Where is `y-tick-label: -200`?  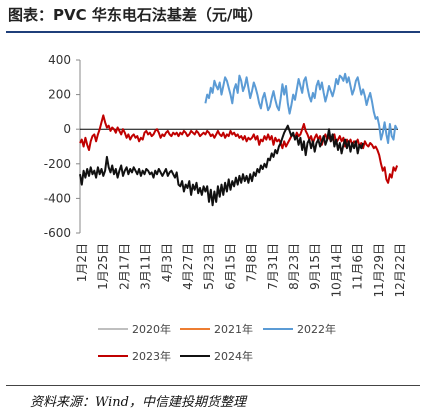 y-tick-label: -200 is located at coordinates (57, 164).